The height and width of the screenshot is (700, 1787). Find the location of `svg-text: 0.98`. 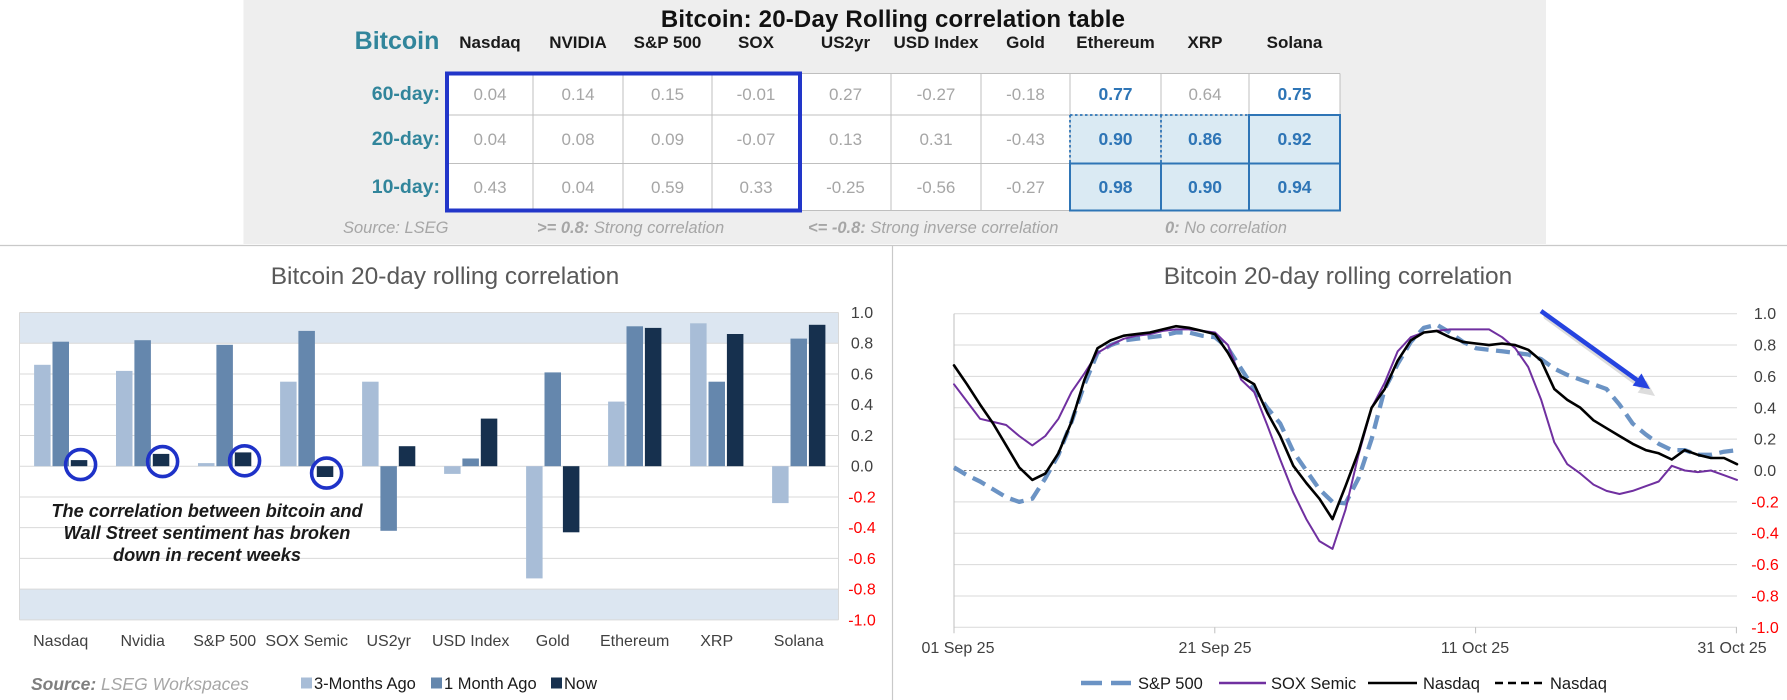

svg-text: 0.98 is located at coordinates (1115, 187).